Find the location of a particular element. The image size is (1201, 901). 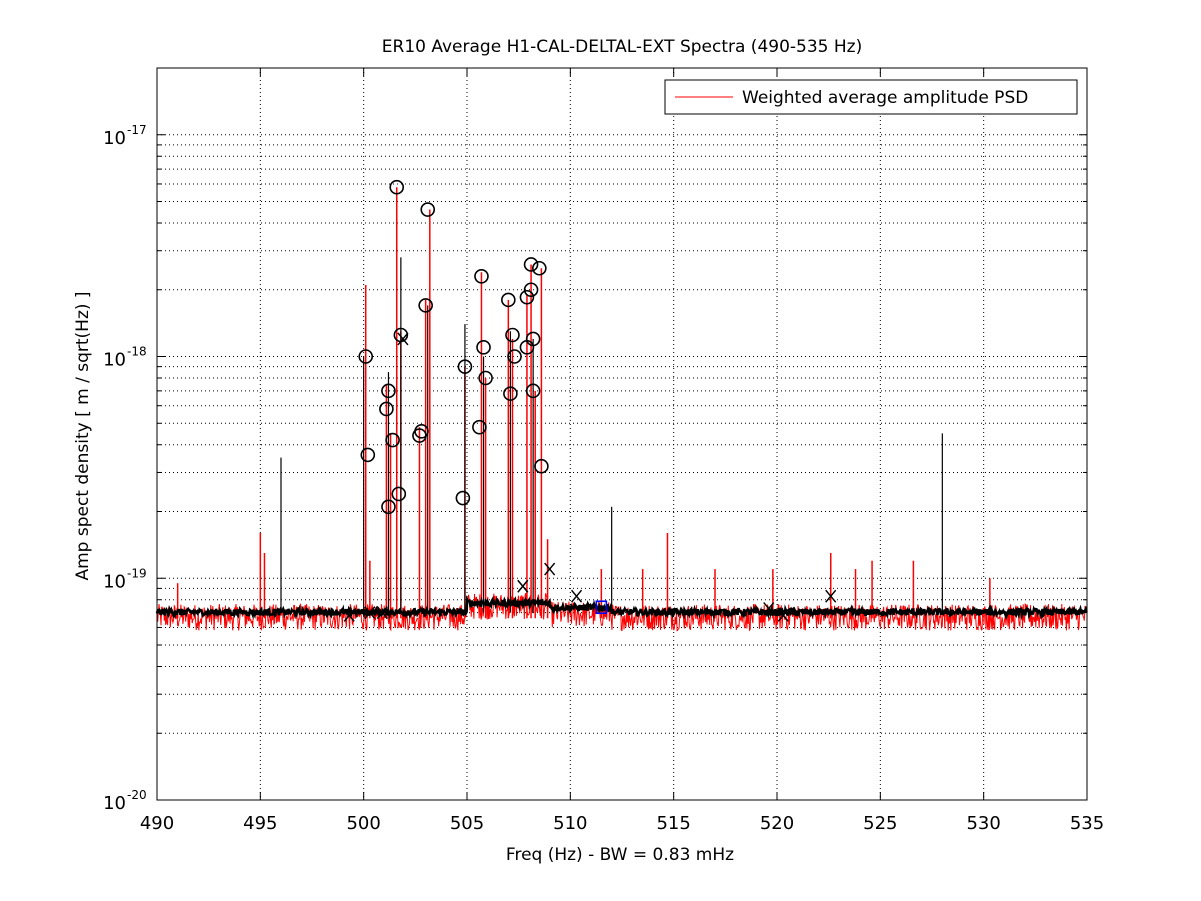

y-tick-exponent: -17 is located at coordinates (137, 130).